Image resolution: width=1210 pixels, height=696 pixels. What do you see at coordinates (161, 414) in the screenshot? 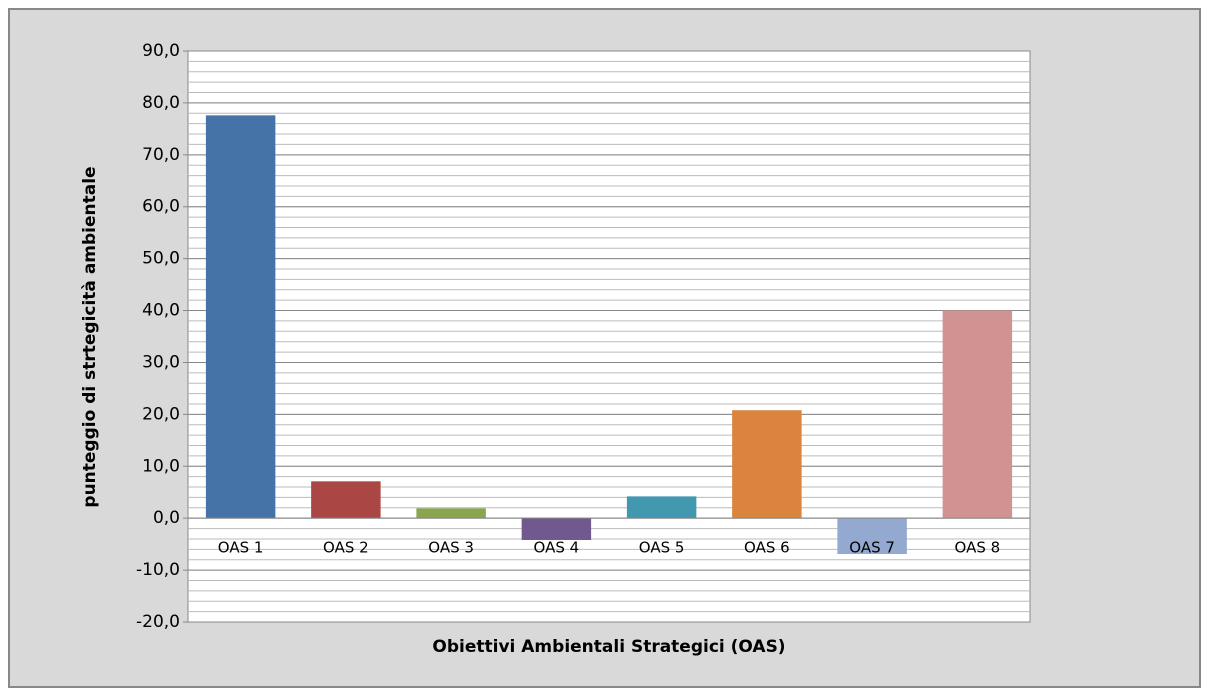
I see `y-tick-label: 20,0` at bounding box center [161, 414].